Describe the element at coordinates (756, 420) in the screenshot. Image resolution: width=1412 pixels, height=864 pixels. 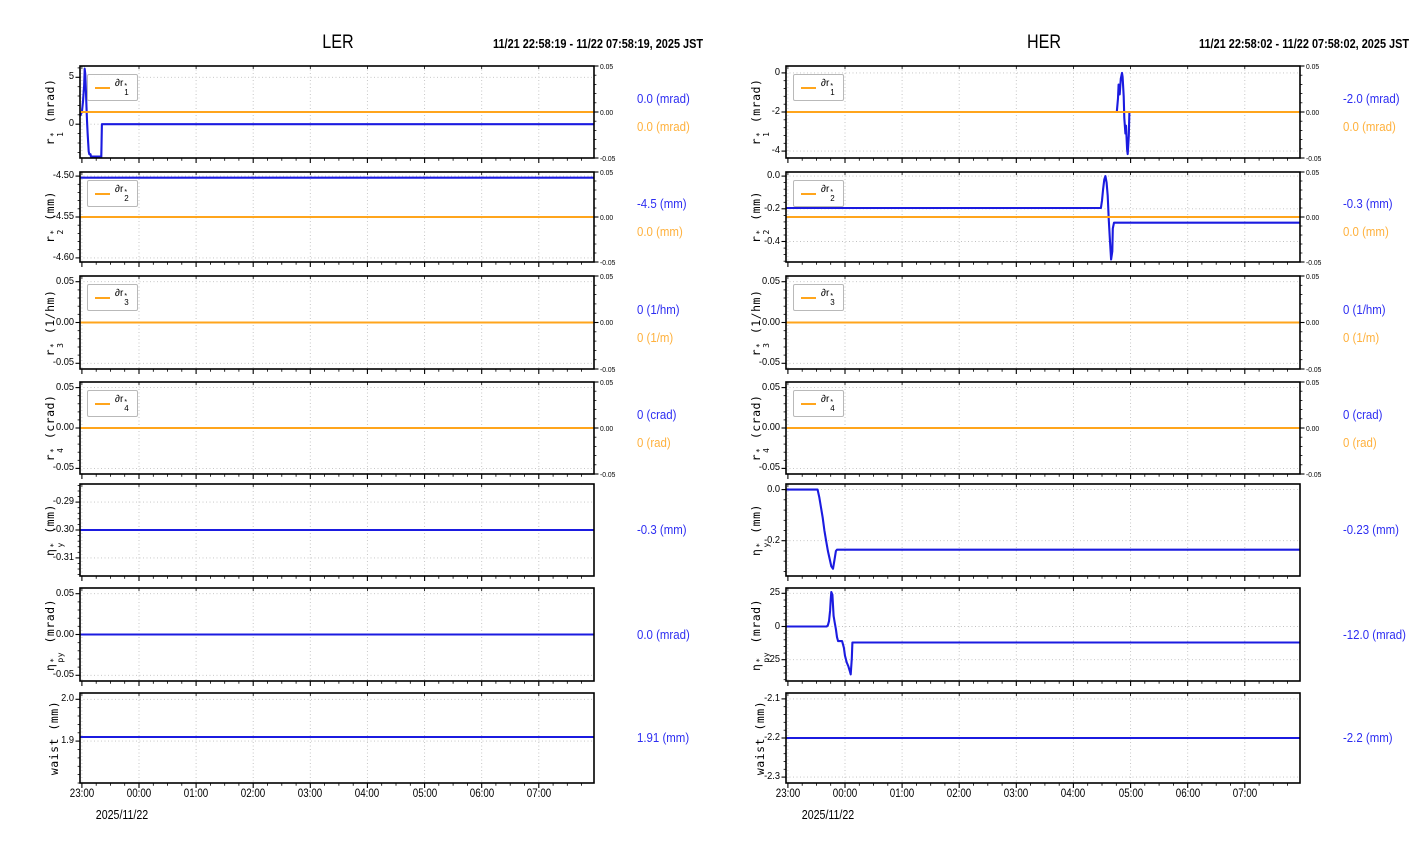
I see `label-unit: (crad)` at that location.